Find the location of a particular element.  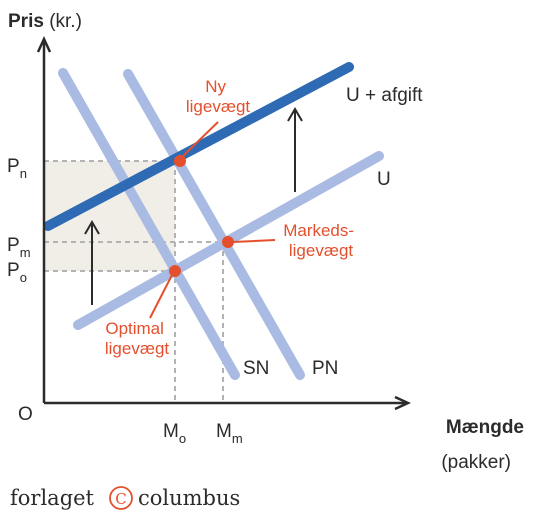

leader-markeds is located at coordinates (254, 241).